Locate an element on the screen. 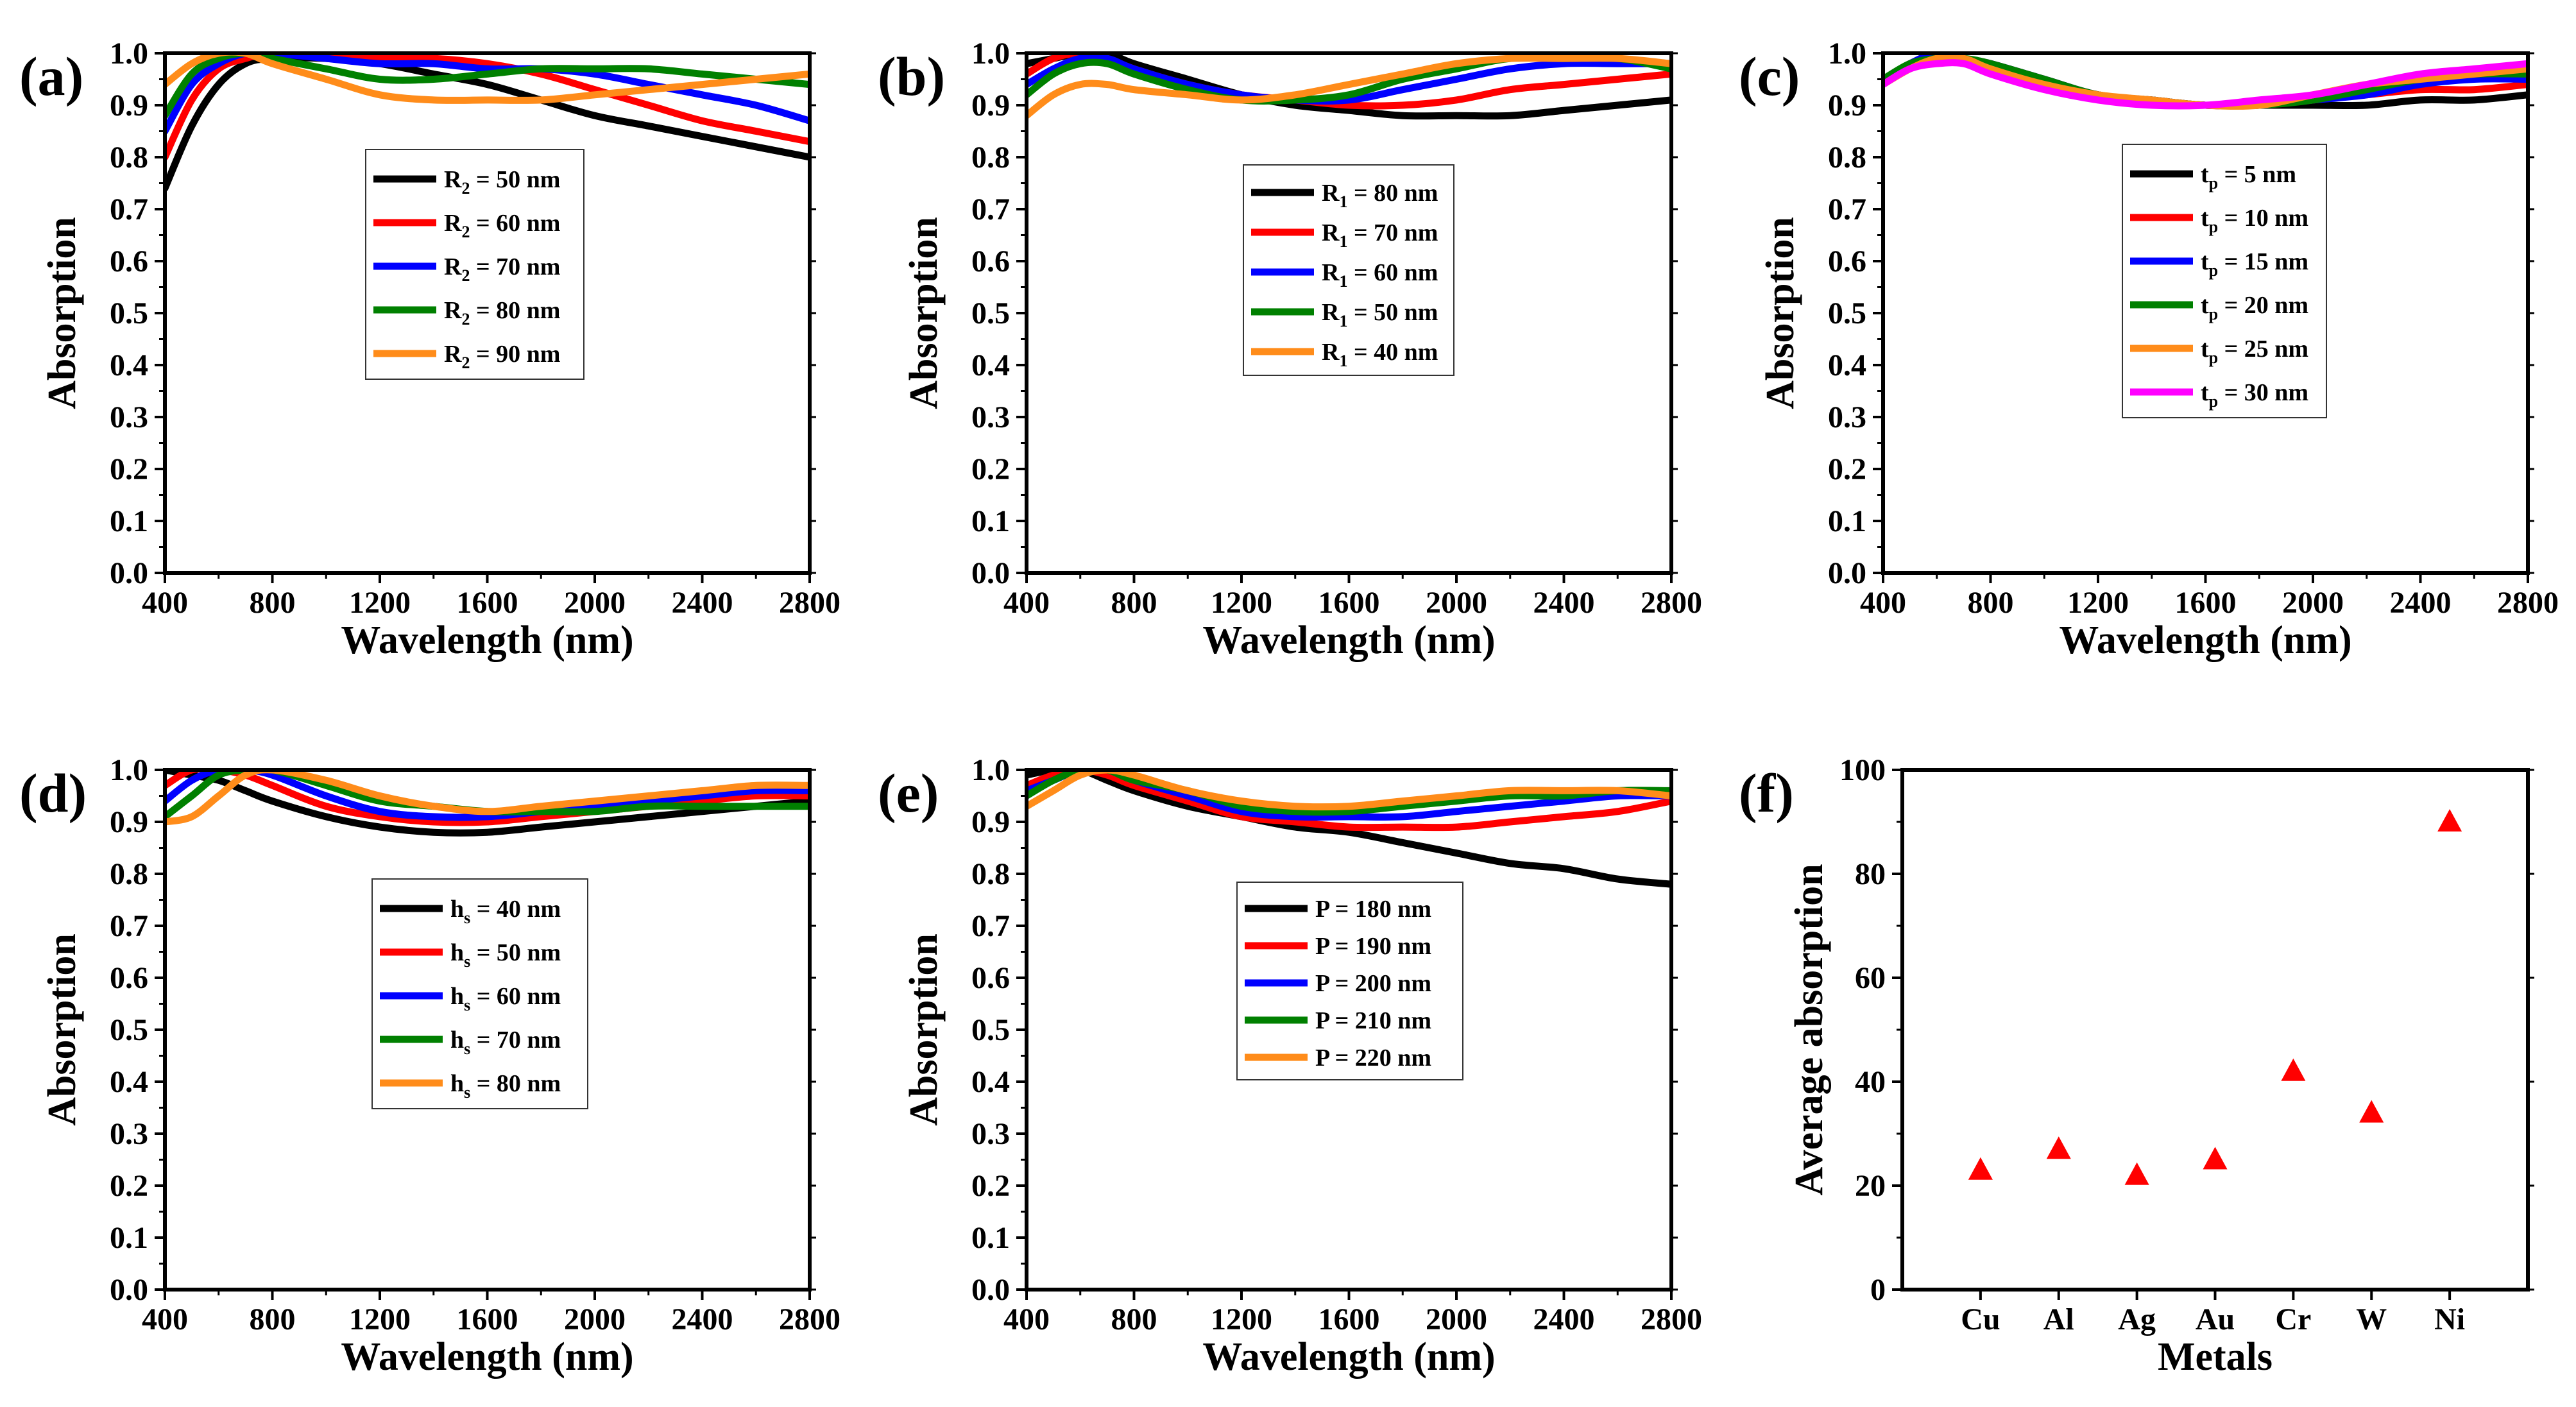 This screenshot has width=2576, height=1407. legend-label-3: hs = 70 nm is located at coordinates (505, 1042).